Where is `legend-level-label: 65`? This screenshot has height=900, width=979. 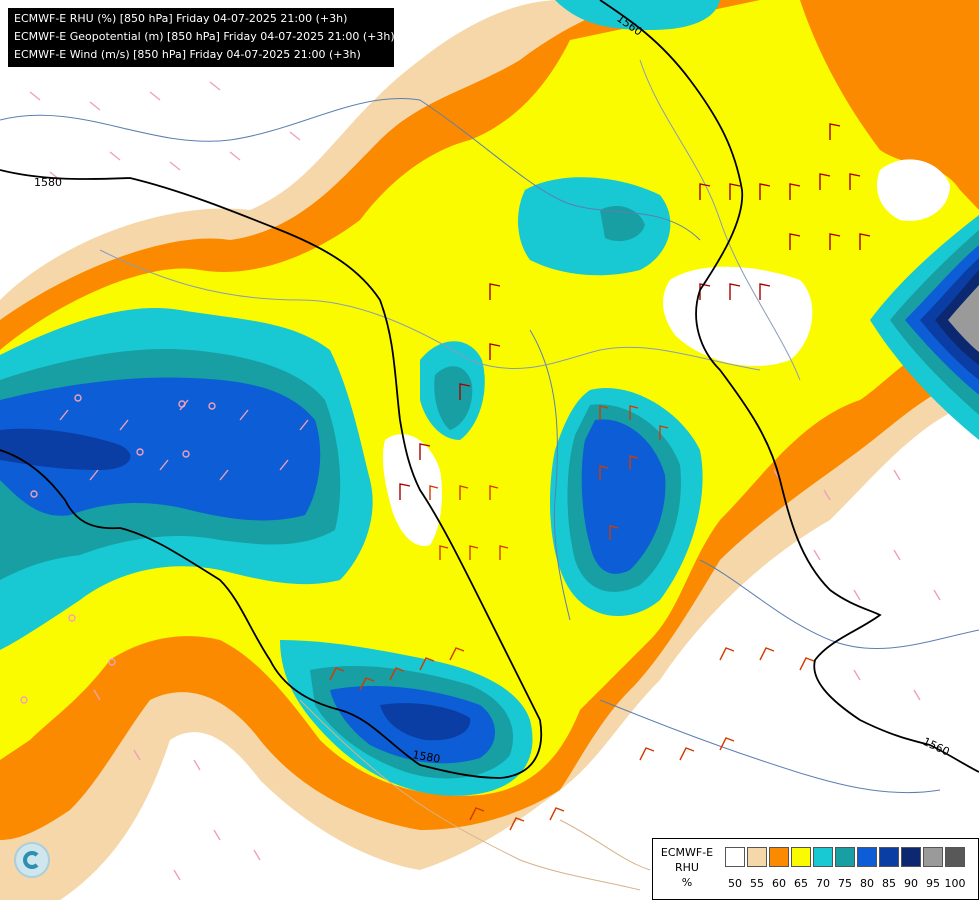
legend-level-label: 65 is located at coordinates (801, 883).